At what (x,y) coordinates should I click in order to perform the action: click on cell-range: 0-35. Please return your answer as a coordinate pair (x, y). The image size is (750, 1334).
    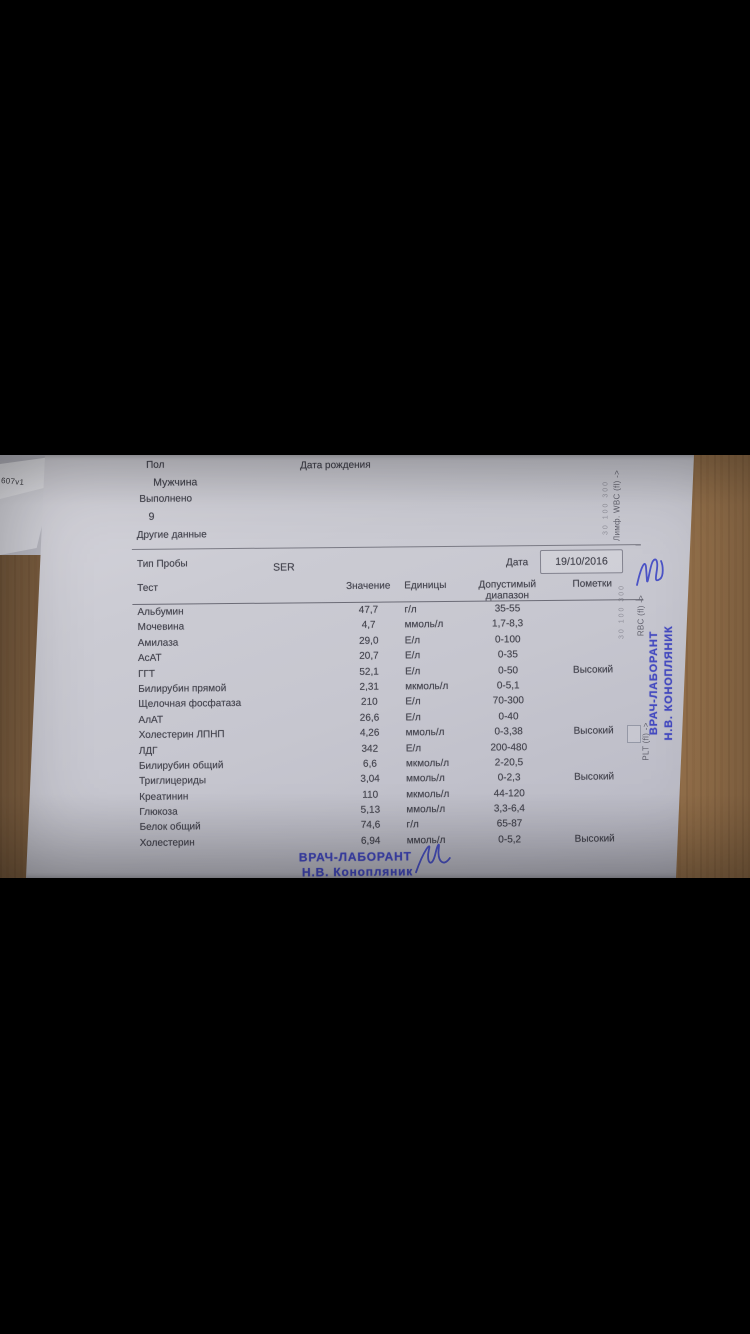
    Looking at the image, I should click on (507, 655).